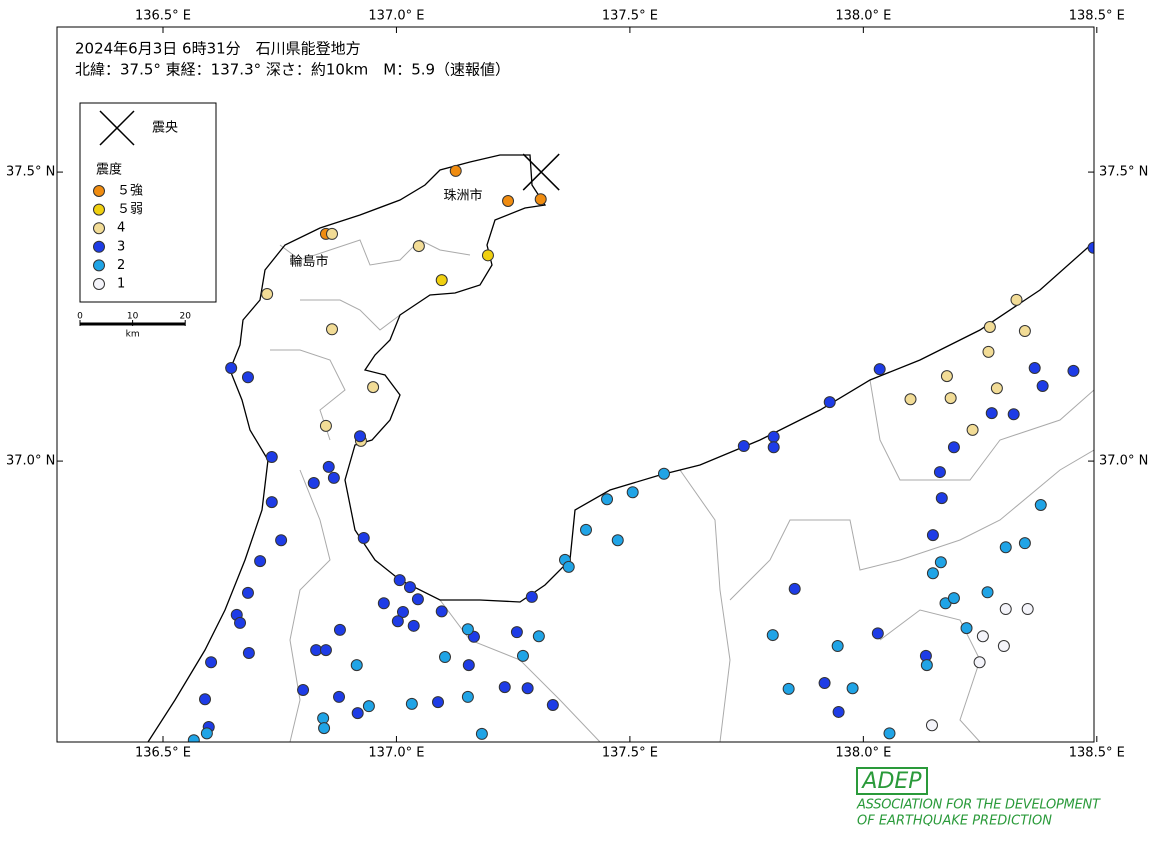 Image resolution: width=1154 pixels, height=842 pixels. Describe the element at coordinates (978, 805) in the screenshot. I see `logo-line1: ASSOCIATION FOR THE DEVELOPMENT` at that location.